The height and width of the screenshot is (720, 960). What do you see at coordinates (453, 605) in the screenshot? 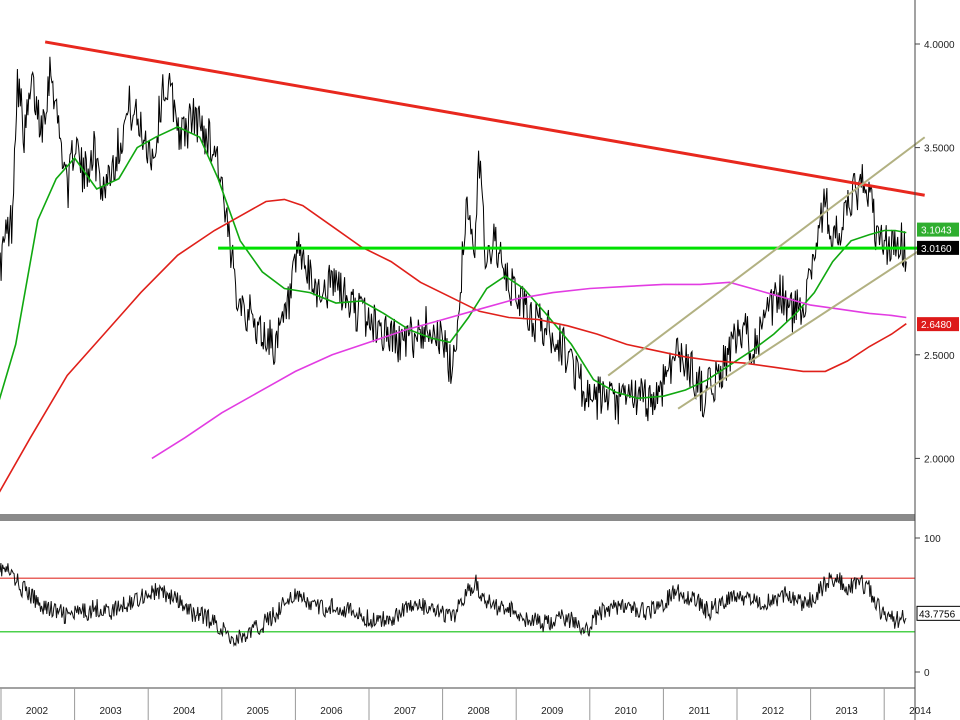
I see `oscillator-line` at bounding box center [453, 605].